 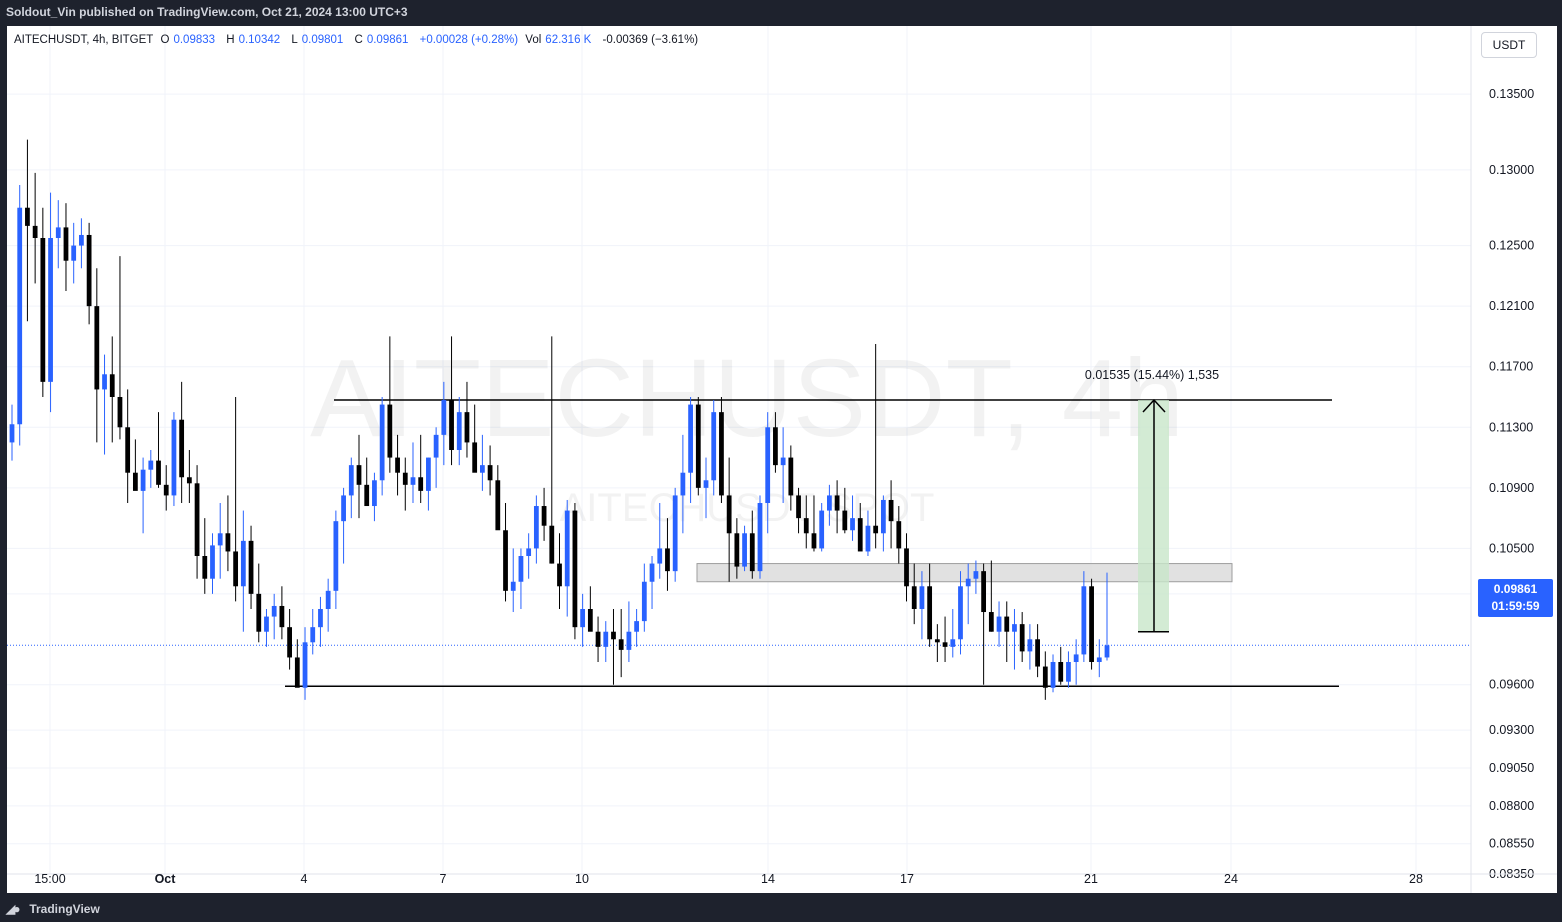 What do you see at coordinates (768, 879) in the screenshot?
I see `x-tick-label: 14` at bounding box center [768, 879].